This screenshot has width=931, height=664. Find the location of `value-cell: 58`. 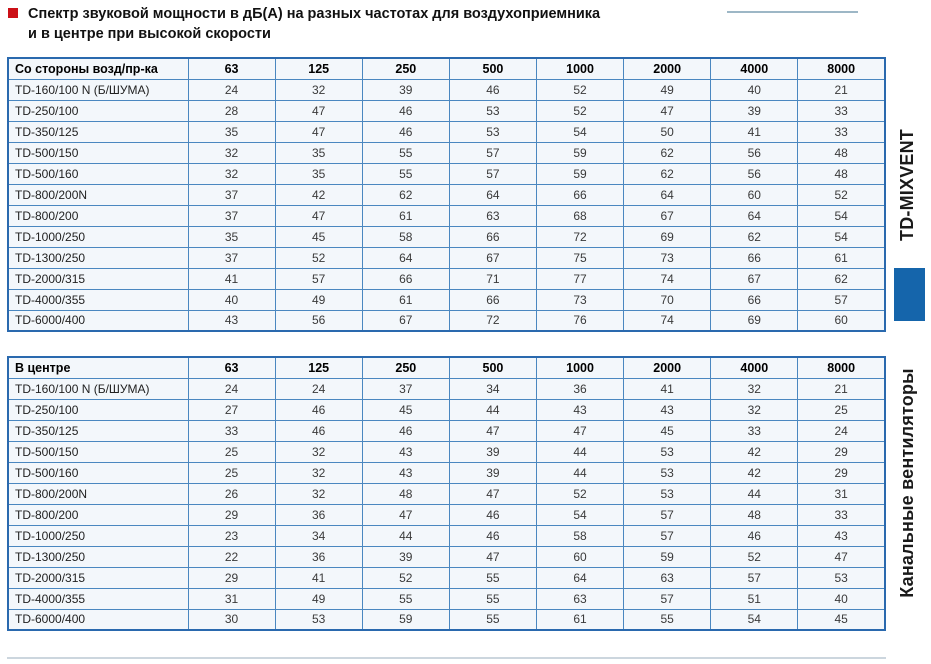

value-cell: 58 is located at coordinates (405, 236).